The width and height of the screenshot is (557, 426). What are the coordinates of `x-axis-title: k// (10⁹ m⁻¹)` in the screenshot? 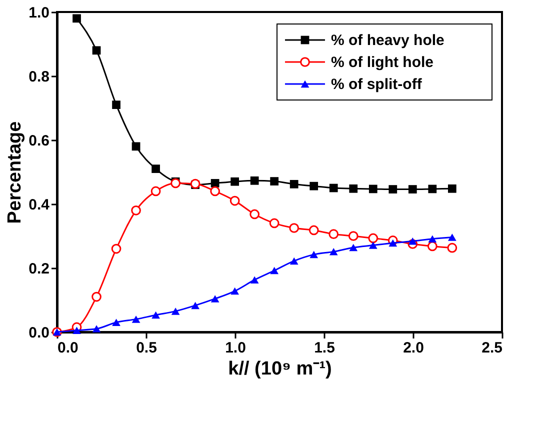 It's located at (280, 369).